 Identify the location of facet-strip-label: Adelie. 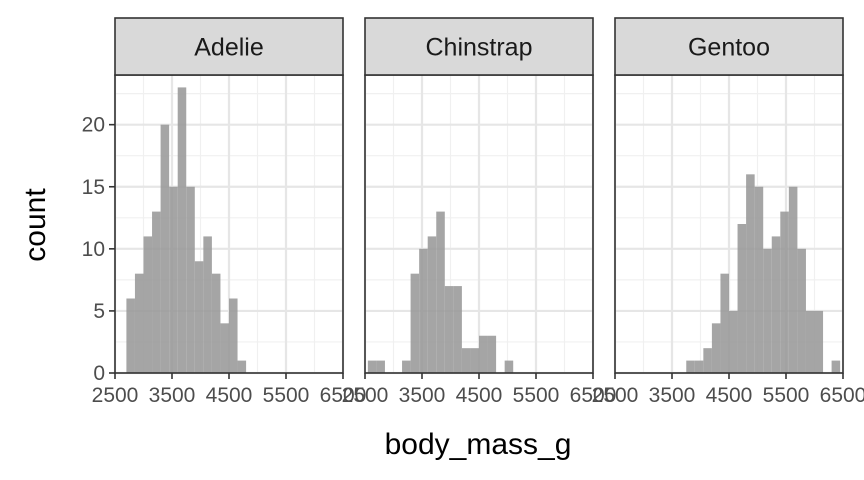
(229, 48).